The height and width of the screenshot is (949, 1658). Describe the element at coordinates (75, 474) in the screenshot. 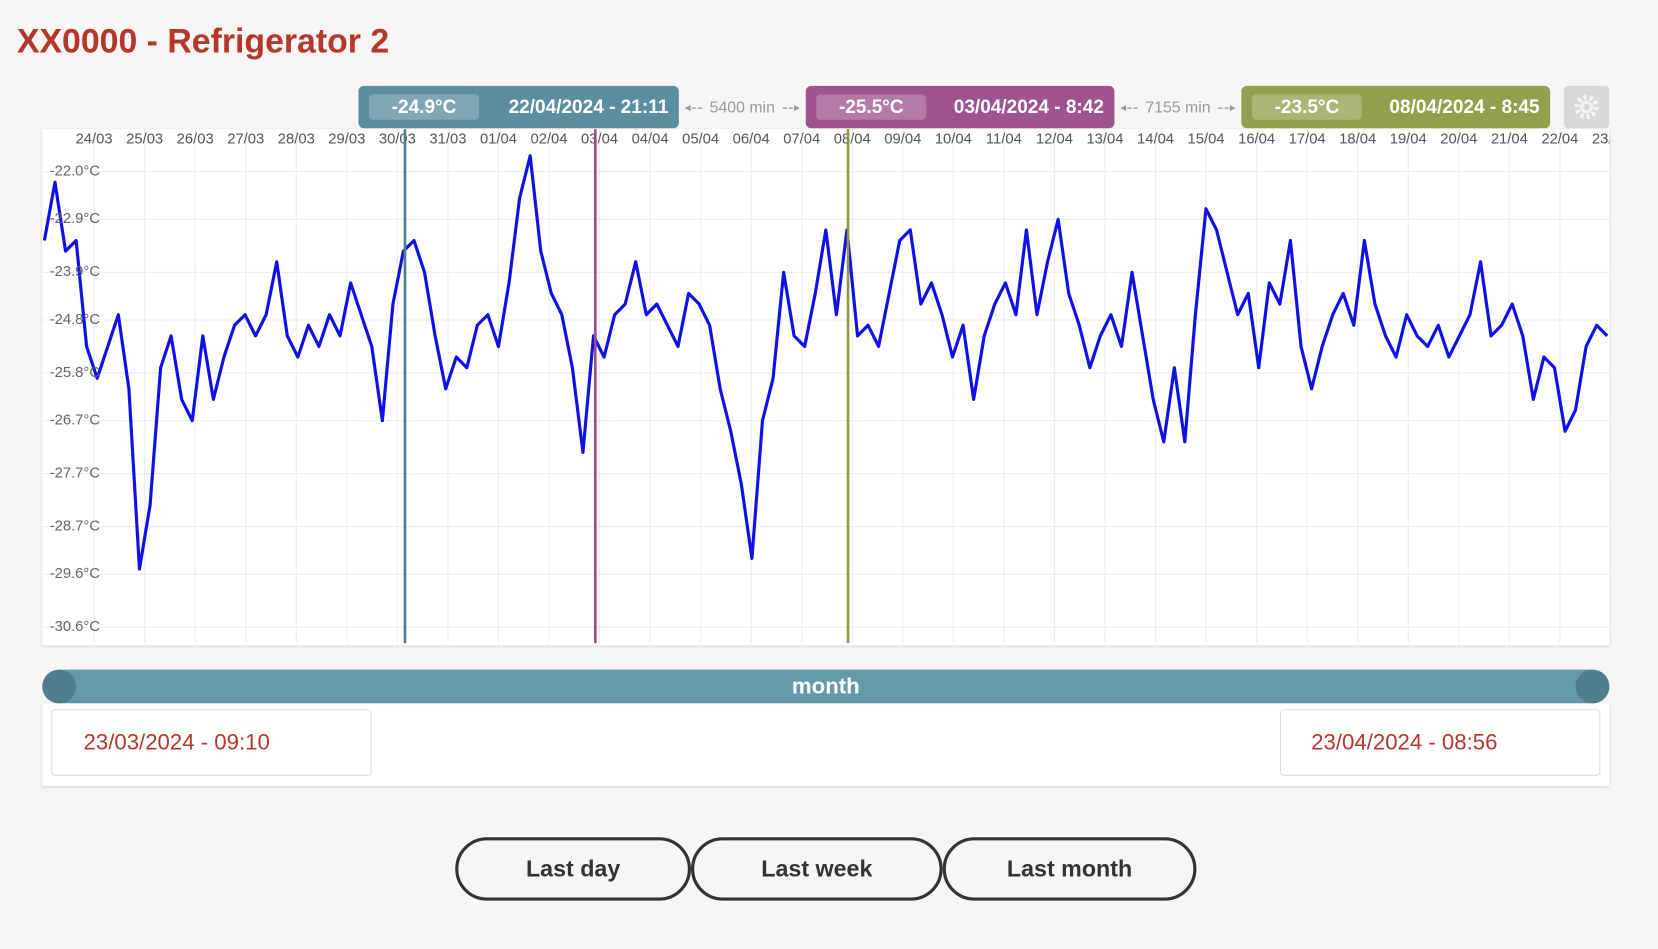

I see `y-tick-label: -27.7°C` at that location.